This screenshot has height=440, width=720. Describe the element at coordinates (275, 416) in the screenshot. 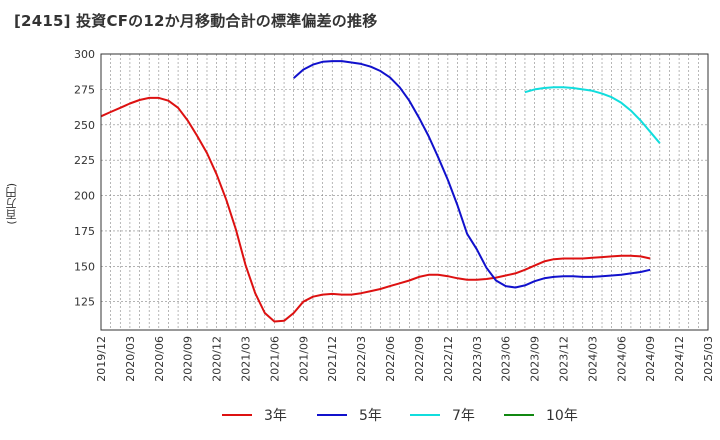

I see `legend-label-0: 3年` at that location.